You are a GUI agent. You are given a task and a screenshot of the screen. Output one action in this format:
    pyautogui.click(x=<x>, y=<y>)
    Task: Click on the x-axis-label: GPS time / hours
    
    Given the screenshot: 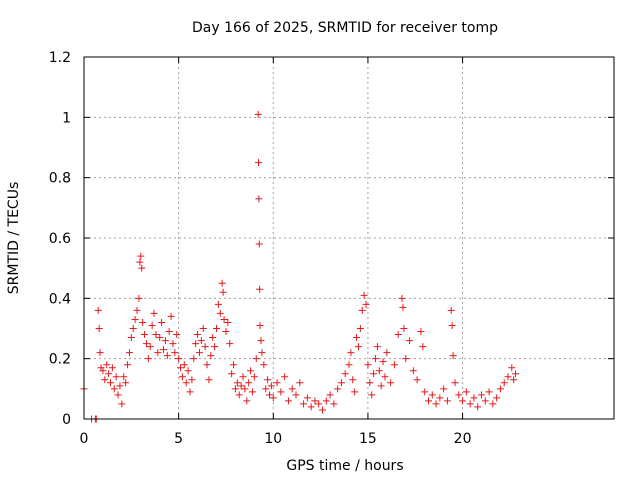 What is the action you would take?
    pyautogui.click(x=344, y=466)
    